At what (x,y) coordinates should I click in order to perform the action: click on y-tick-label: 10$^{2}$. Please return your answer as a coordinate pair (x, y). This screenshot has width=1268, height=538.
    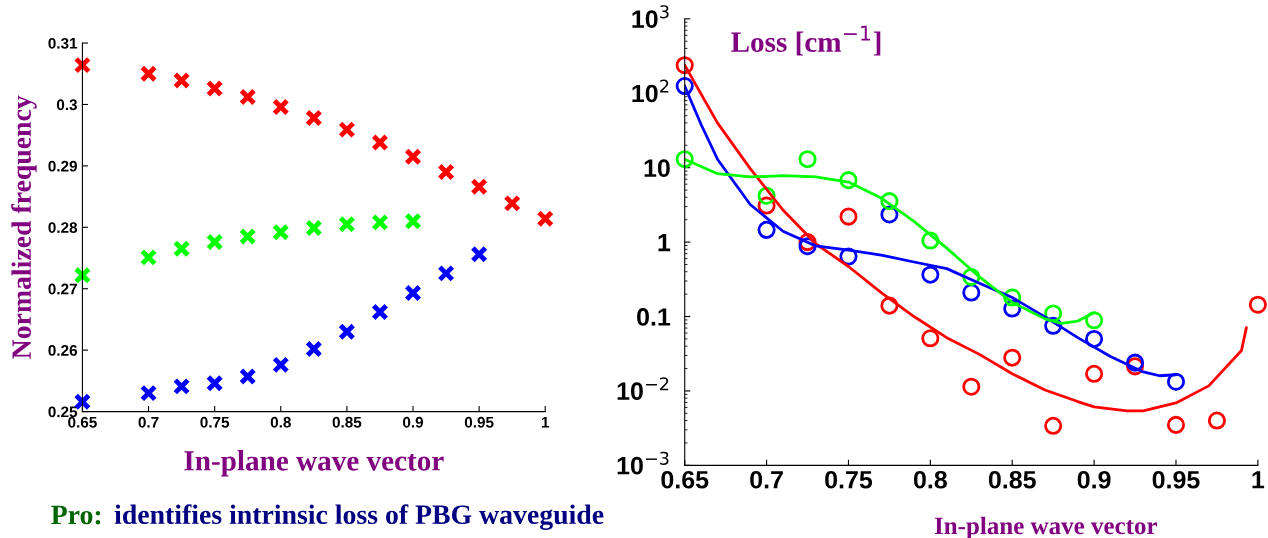
    Looking at the image, I should click on (650, 91).